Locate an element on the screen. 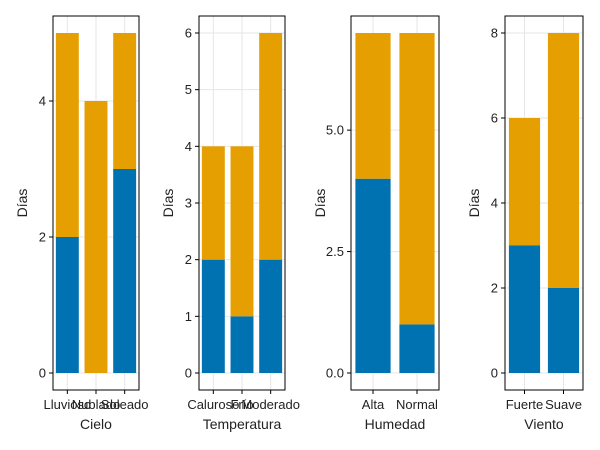 The height and width of the screenshot is (450, 600). x-axis-label: Viento is located at coordinates (544, 424).